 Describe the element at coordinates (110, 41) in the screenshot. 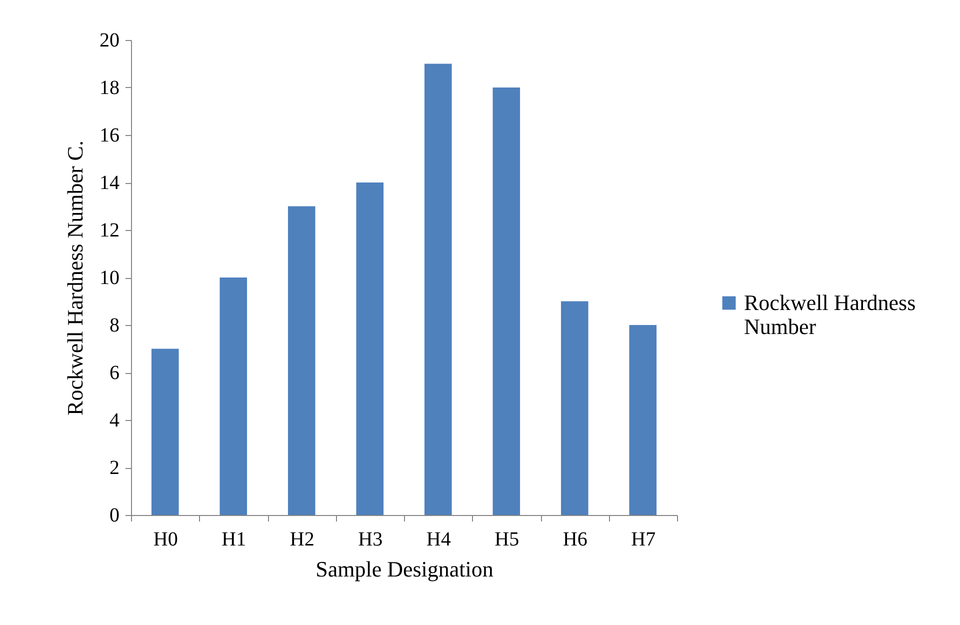

I see `y-tick-label: 20` at that location.